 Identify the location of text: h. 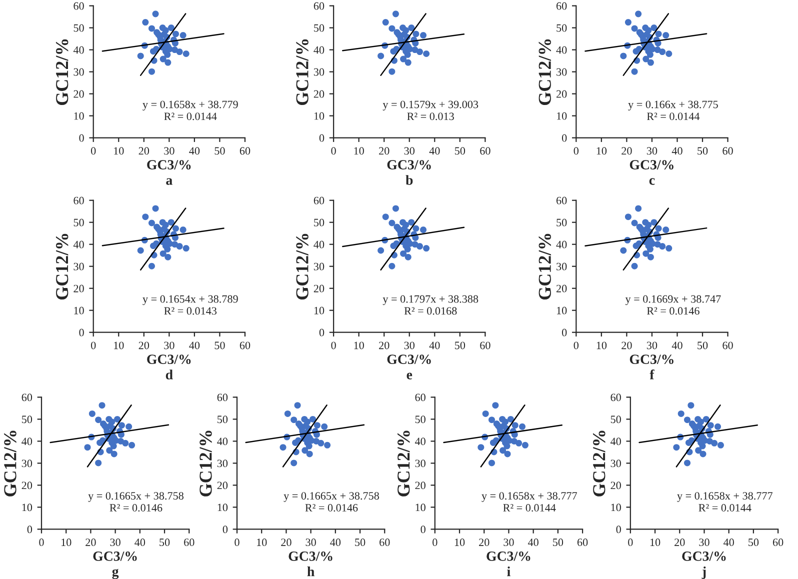
(310, 571).